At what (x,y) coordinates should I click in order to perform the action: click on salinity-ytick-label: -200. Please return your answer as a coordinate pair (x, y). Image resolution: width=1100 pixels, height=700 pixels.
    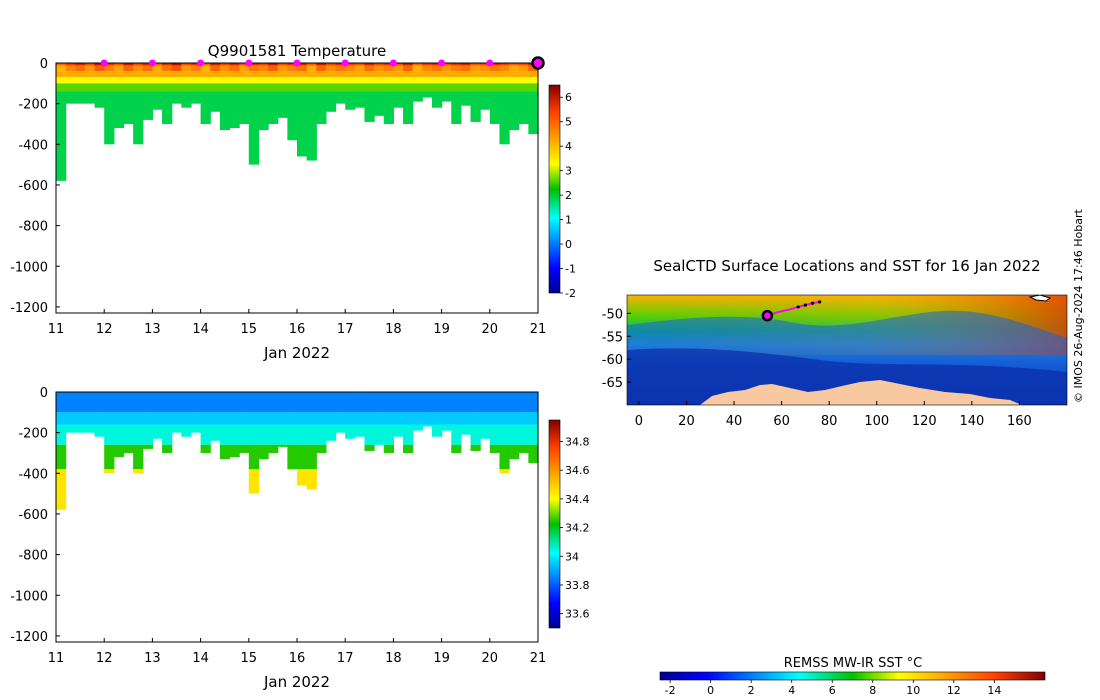
    Looking at the image, I should click on (33, 434).